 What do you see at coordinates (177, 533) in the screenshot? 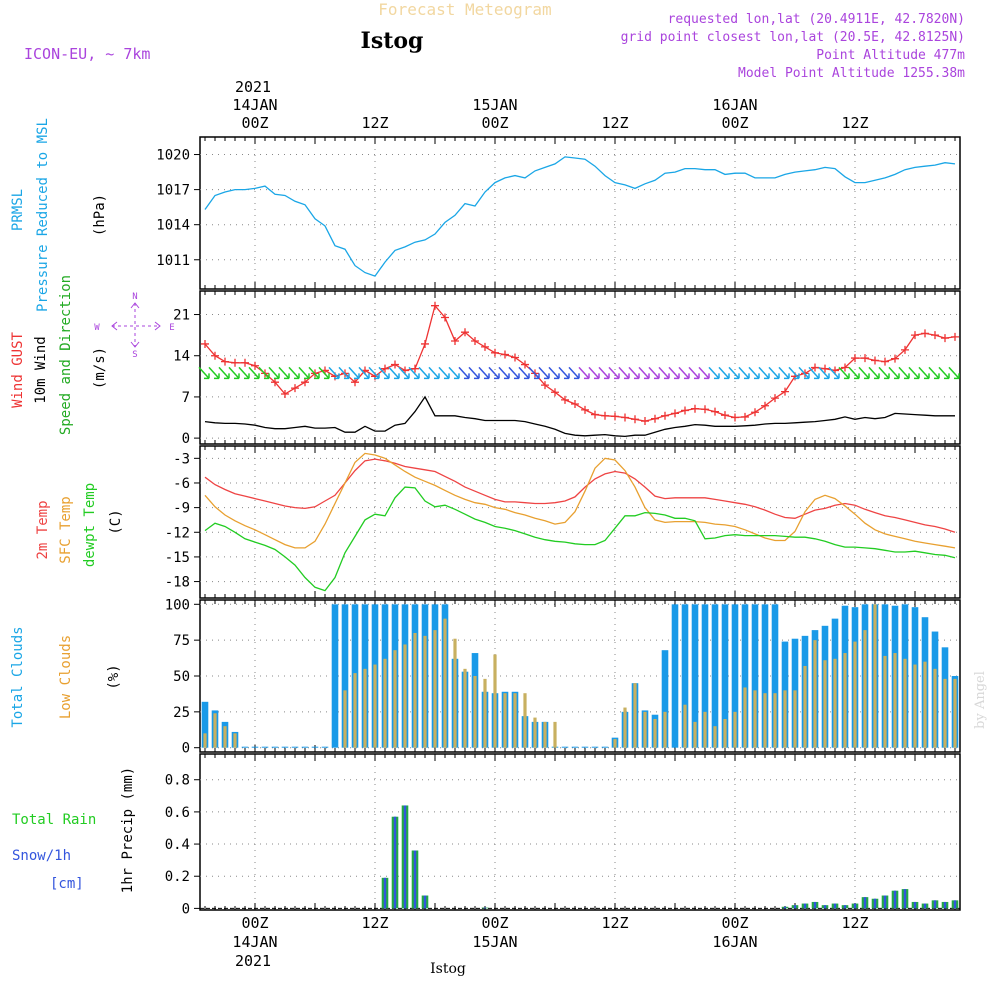
I see `y-tick-label: -12` at bounding box center [177, 533].